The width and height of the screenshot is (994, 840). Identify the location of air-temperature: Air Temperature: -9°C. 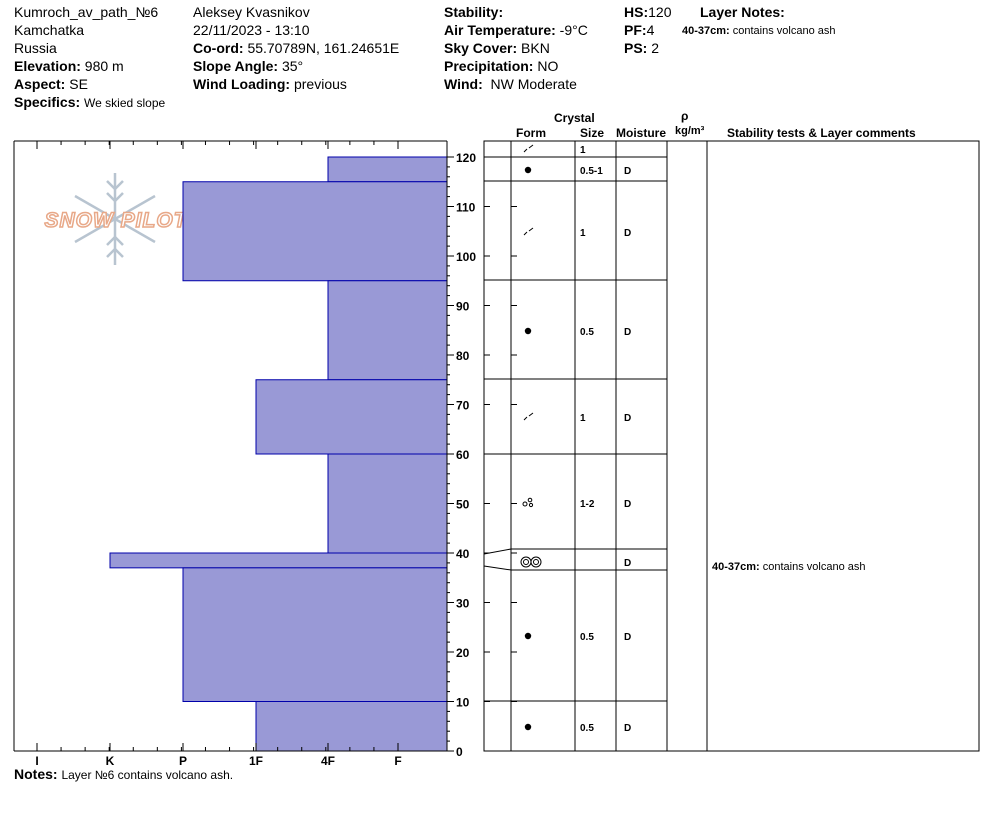
(516, 30).